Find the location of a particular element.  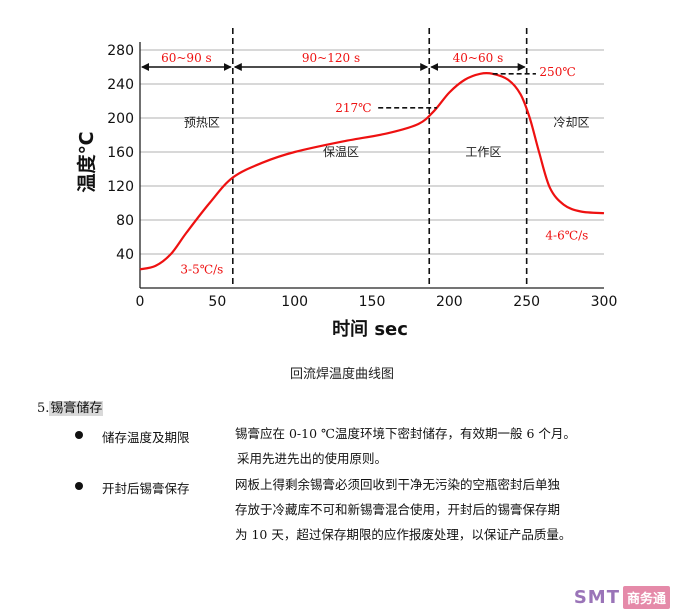

x-tick-label: 200 is located at coordinates (449, 302).